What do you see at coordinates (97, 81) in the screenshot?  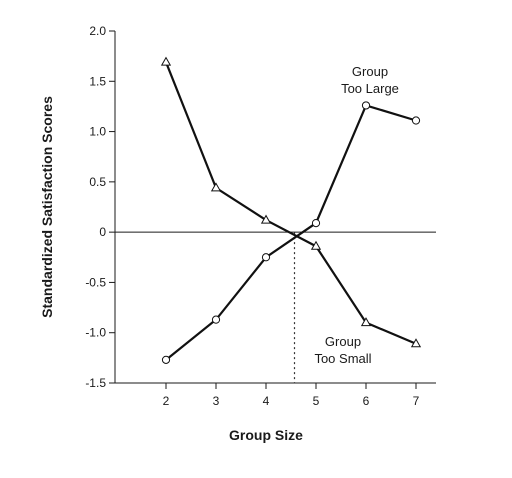 I see `y-tick-label: 1.5` at bounding box center [97, 81].